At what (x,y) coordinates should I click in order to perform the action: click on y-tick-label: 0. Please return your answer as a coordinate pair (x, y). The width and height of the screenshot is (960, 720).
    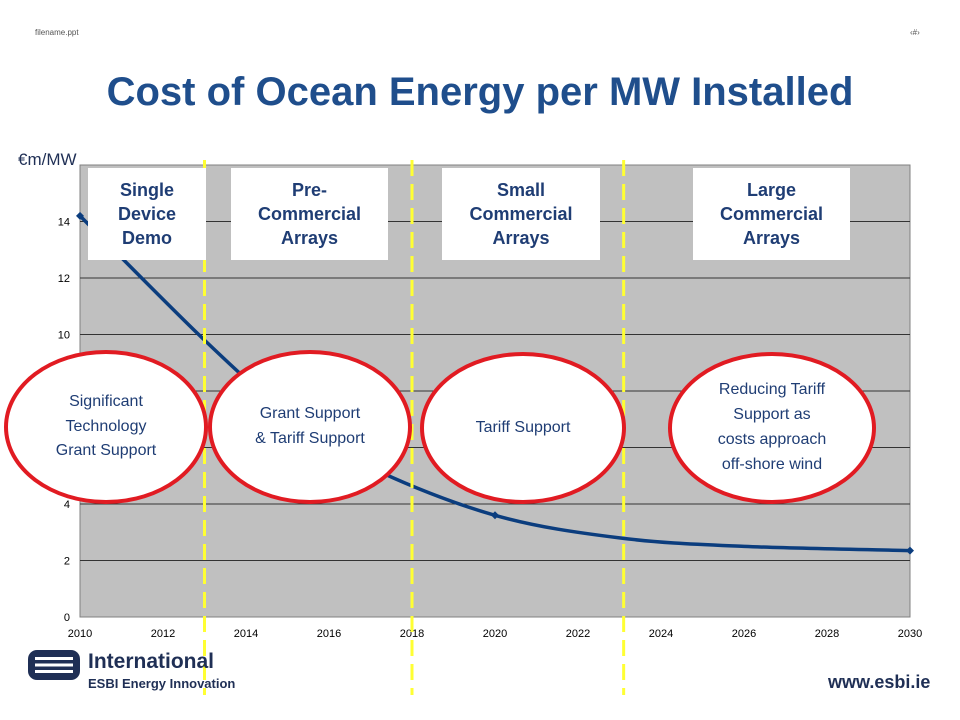
    Looking at the image, I should click on (67, 618).